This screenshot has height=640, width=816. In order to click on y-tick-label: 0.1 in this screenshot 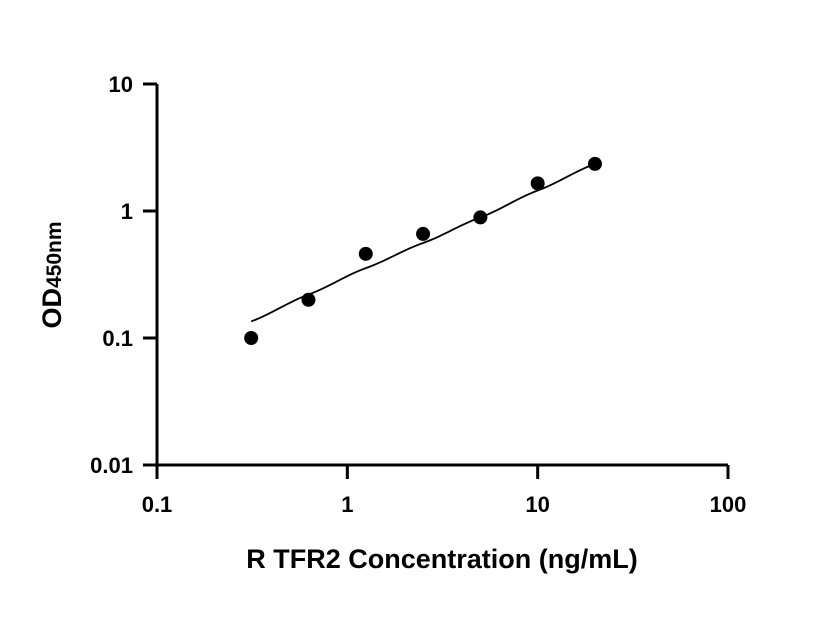, I will do `click(117, 338)`.